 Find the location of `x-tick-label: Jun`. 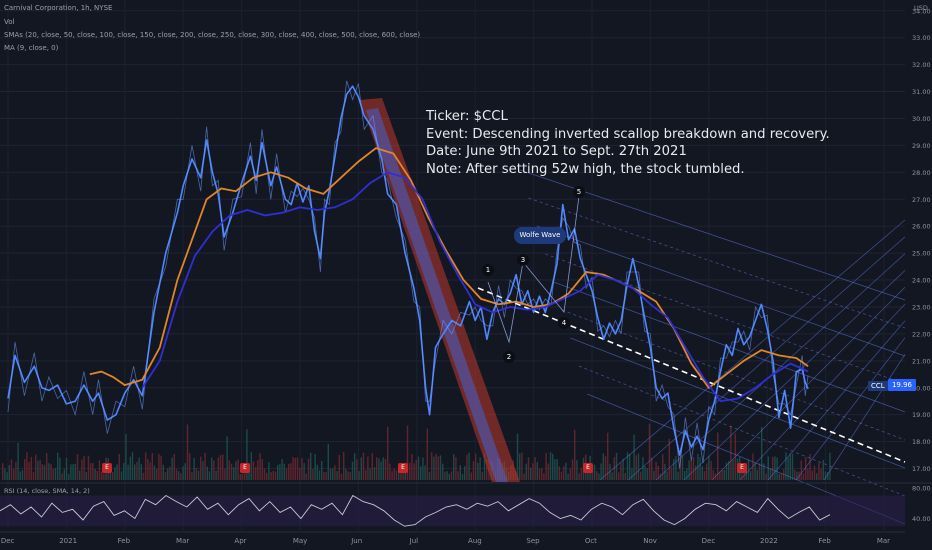

x-tick-label: Jun is located at coordinates (356, 541).